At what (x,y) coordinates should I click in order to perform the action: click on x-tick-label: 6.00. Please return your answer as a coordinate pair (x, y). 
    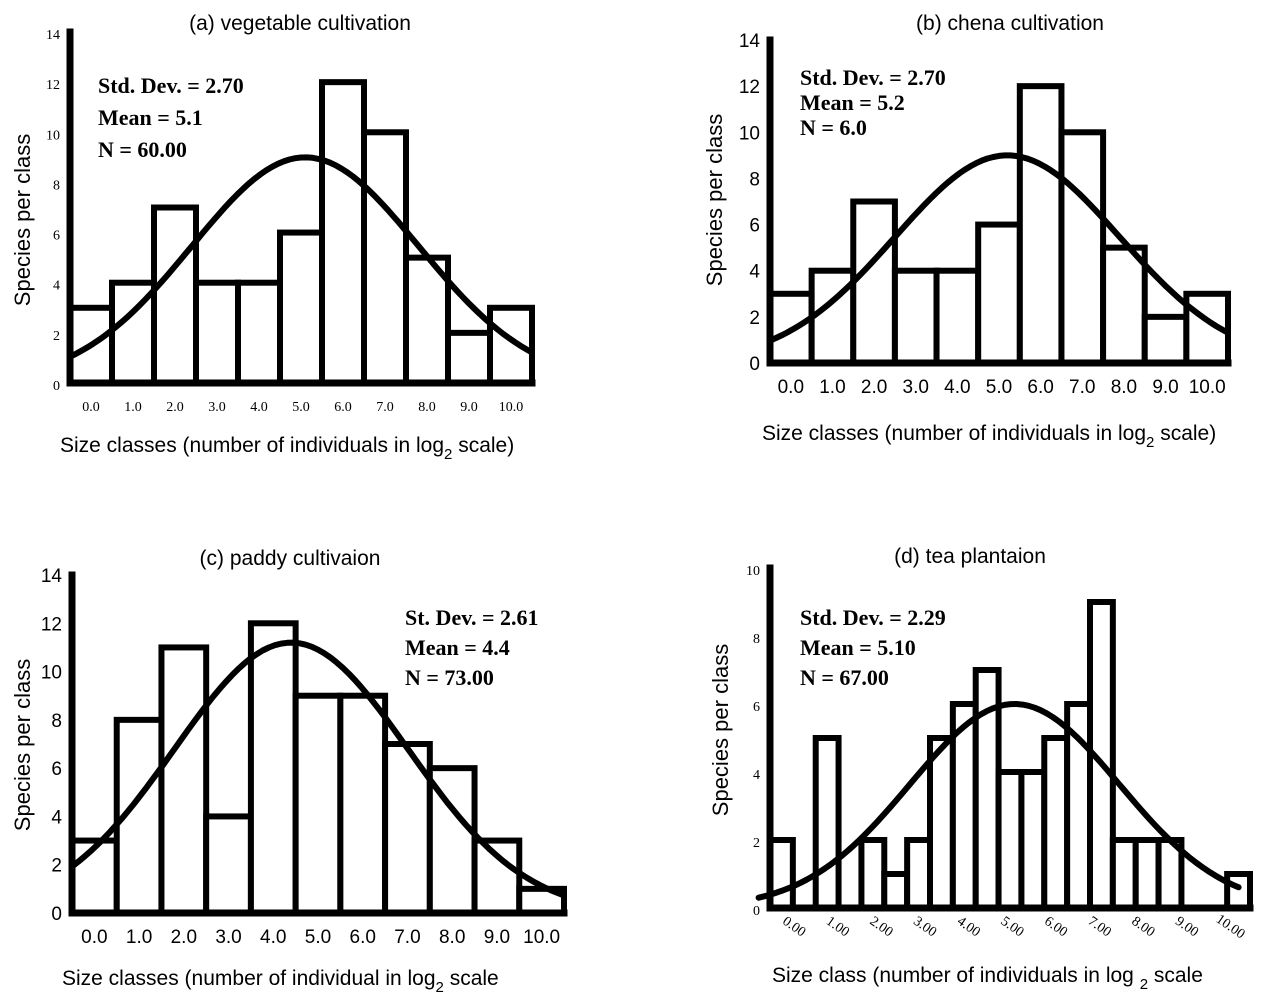
    Looking at the image, I should click on (1055, 927).